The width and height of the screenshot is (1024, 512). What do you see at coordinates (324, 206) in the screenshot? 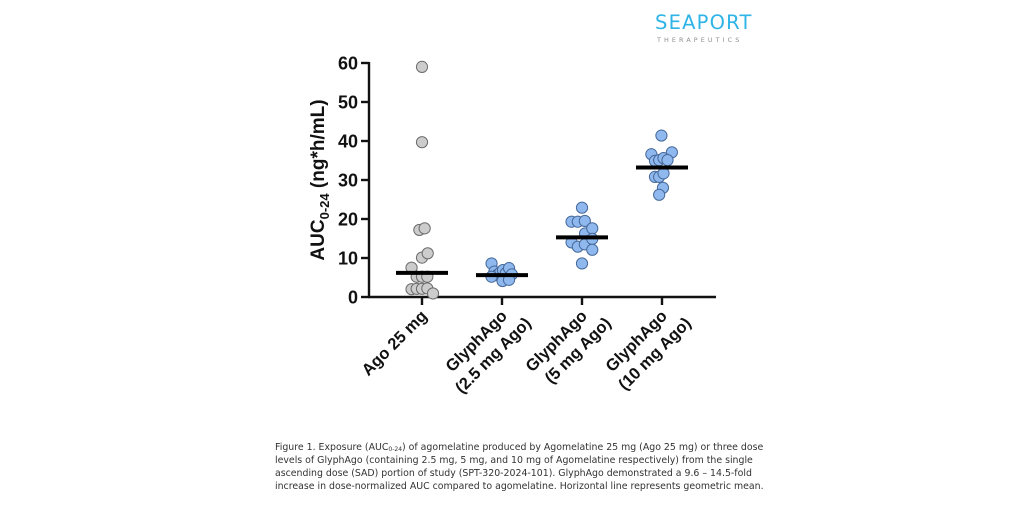
I see `y-axis-label-subscript: 0-24` at bounding box center [324, 206].